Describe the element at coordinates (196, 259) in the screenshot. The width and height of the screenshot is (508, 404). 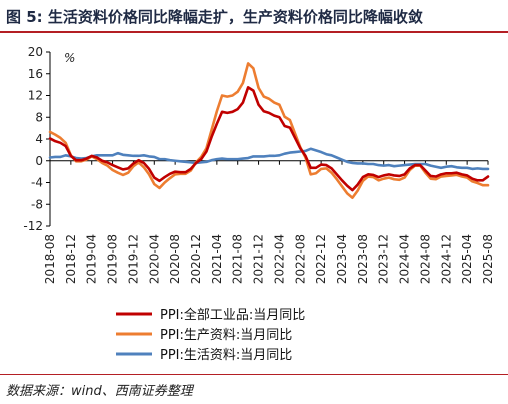
I see `x-tick-label: 2020-12` at that location.